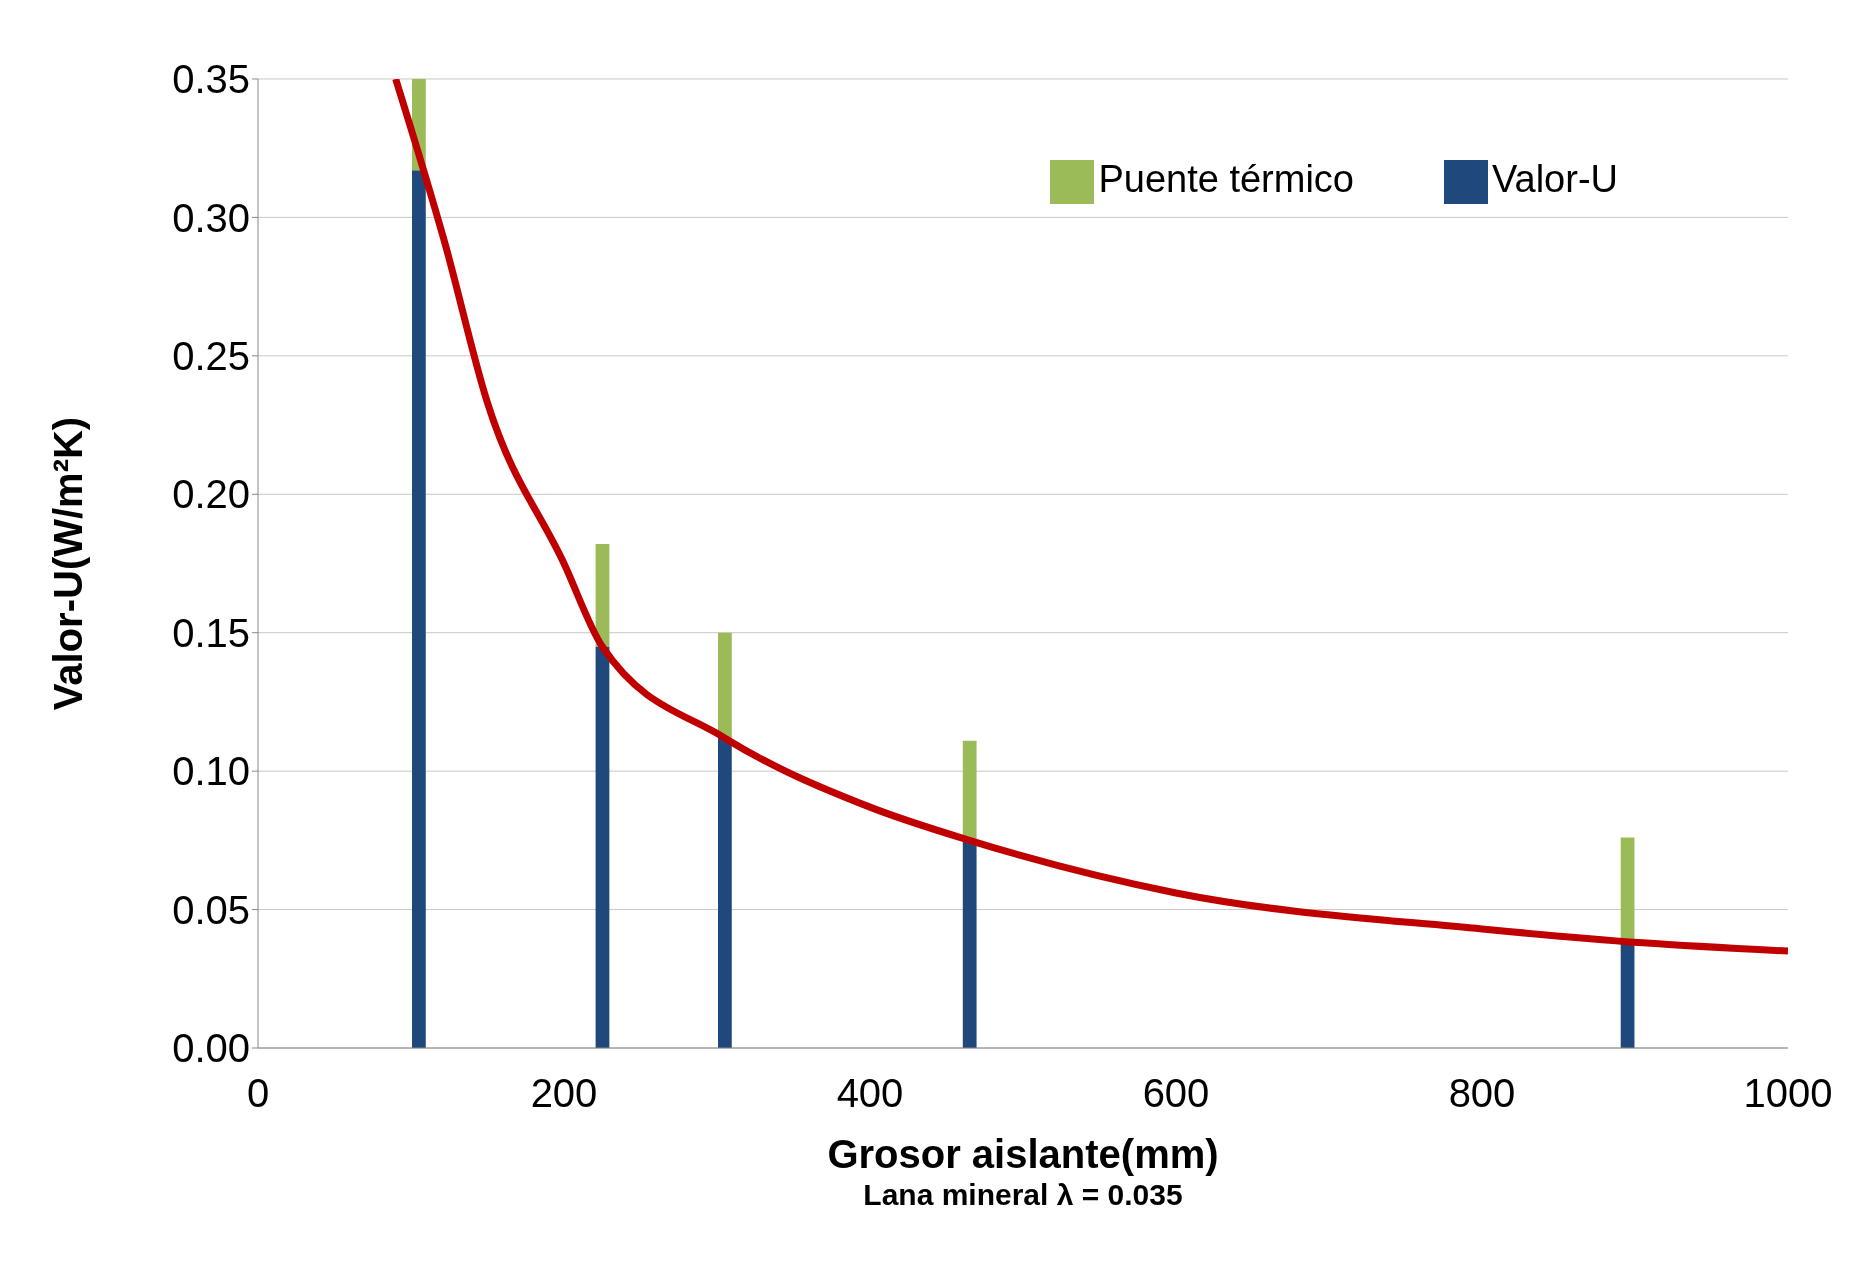 Image resolution: width=1871 pixels, height=1279 pixels. Describe the element at coordinates (1788, 1093) in the screenshot. I see `x-tick-label: 1000` at that location.